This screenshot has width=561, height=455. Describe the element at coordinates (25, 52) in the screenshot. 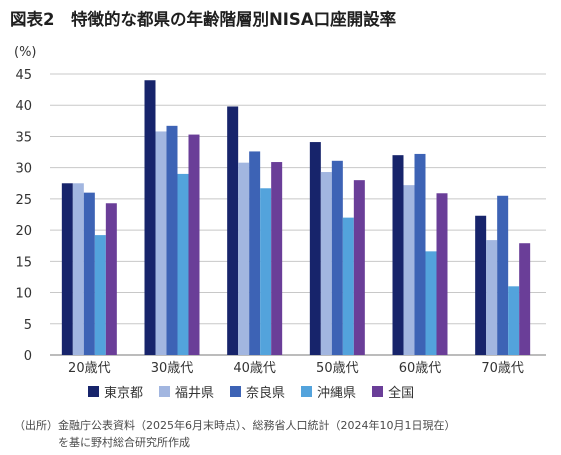

I see `y-axis-unit-label: (%)` at that location.